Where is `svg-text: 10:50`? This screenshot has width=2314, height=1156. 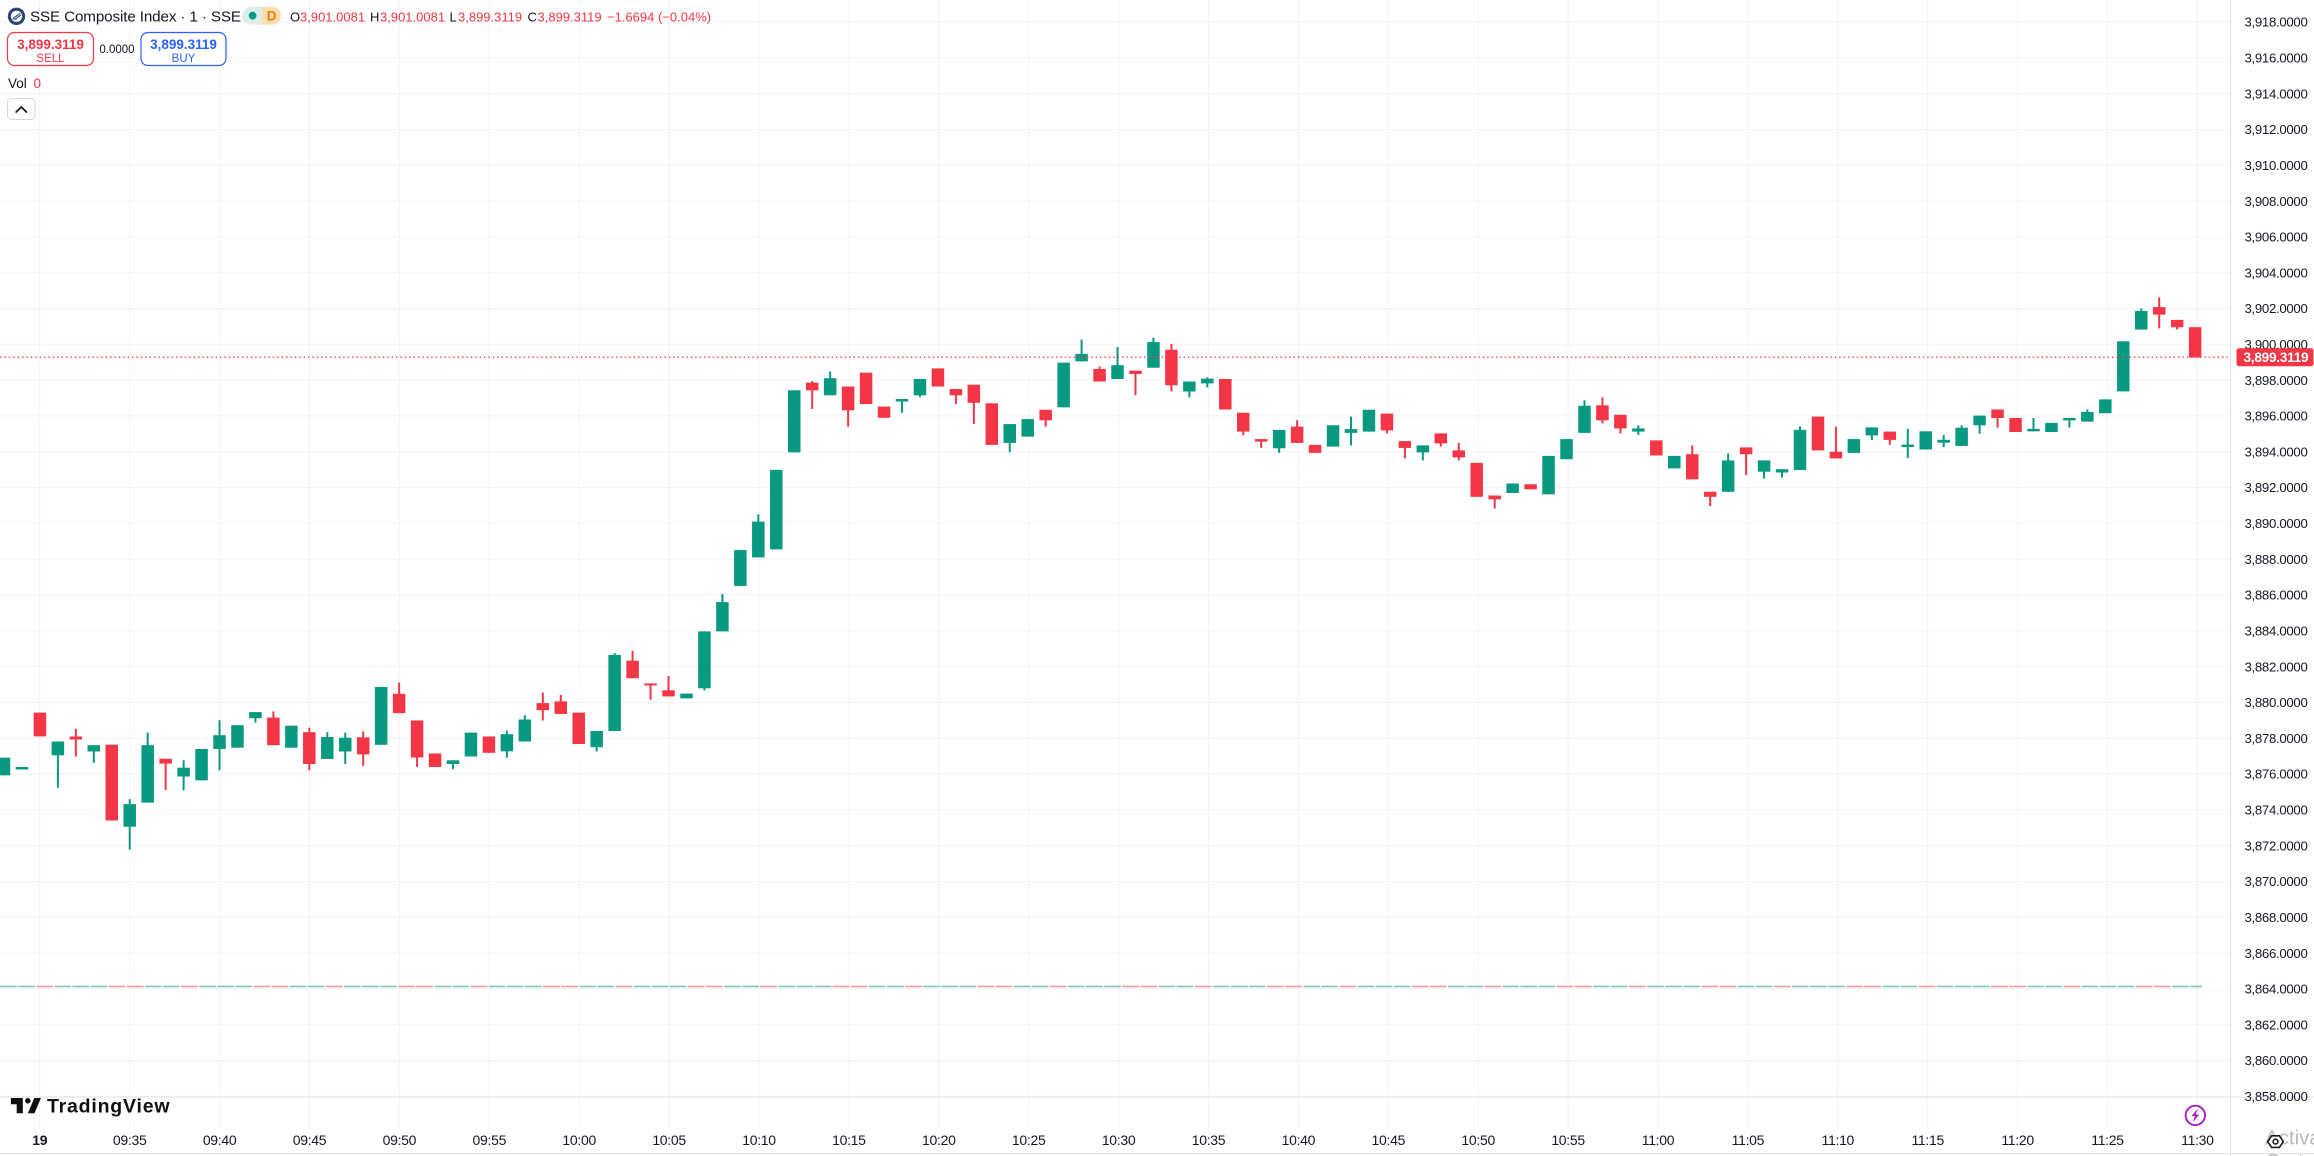 svg-text: 10:50 is located at coordinates (1478, 1140).